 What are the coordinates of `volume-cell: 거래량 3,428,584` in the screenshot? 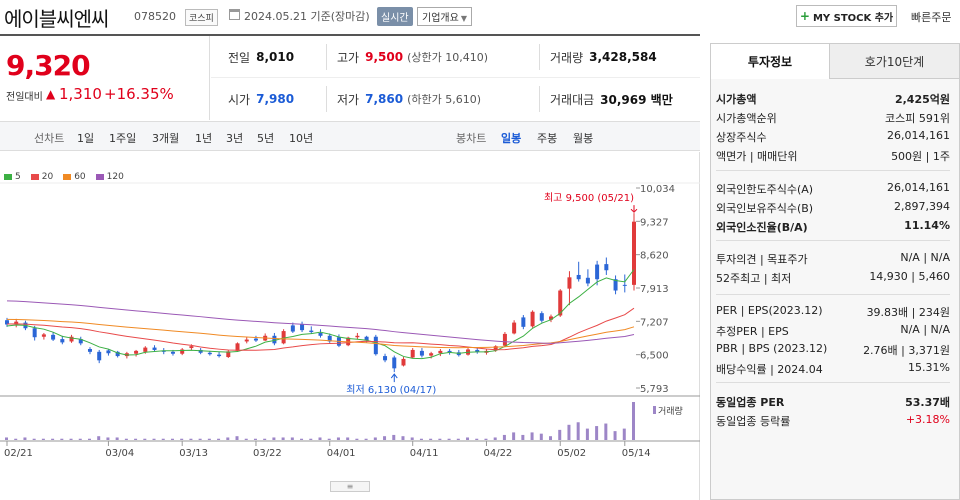 It's located at (603, 57).